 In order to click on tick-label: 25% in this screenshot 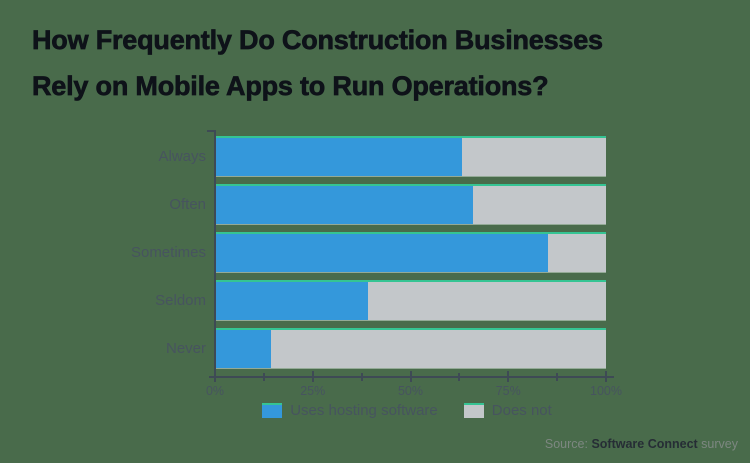, I will do `click(313, 391)`.